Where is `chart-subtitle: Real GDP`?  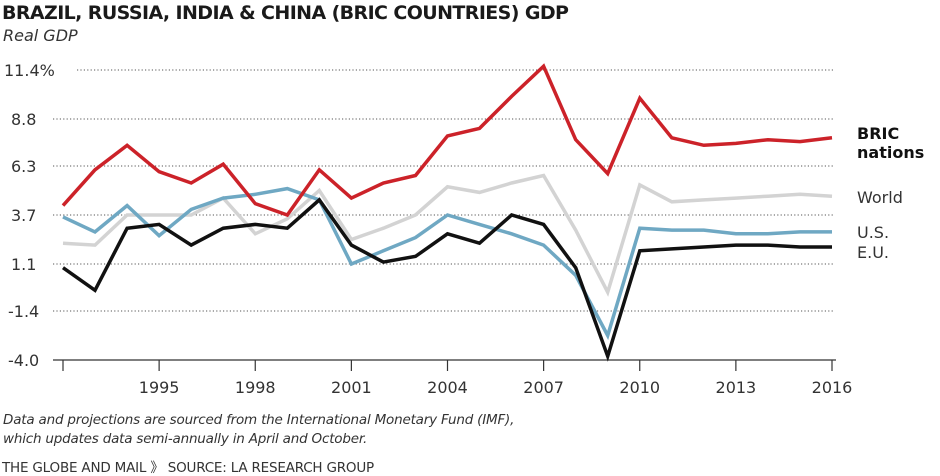 chart-subtitle: Real GDP is located at coordinates (40, 35).